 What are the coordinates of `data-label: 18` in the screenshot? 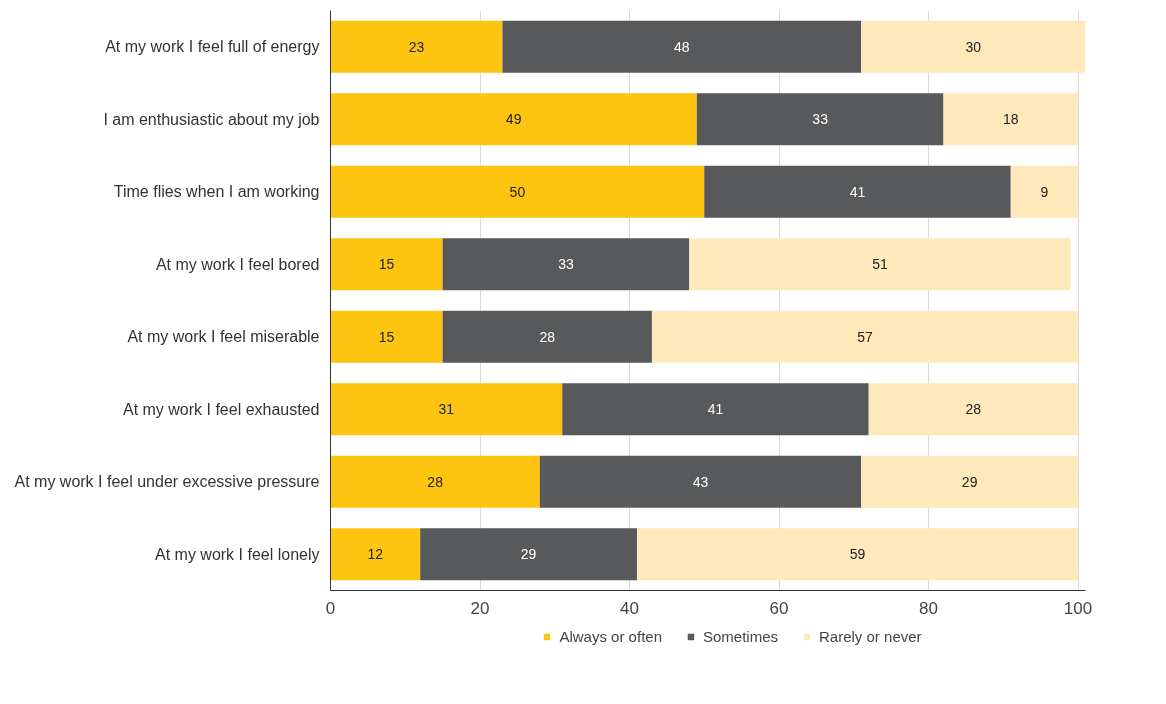 It's located at (1010, 119).